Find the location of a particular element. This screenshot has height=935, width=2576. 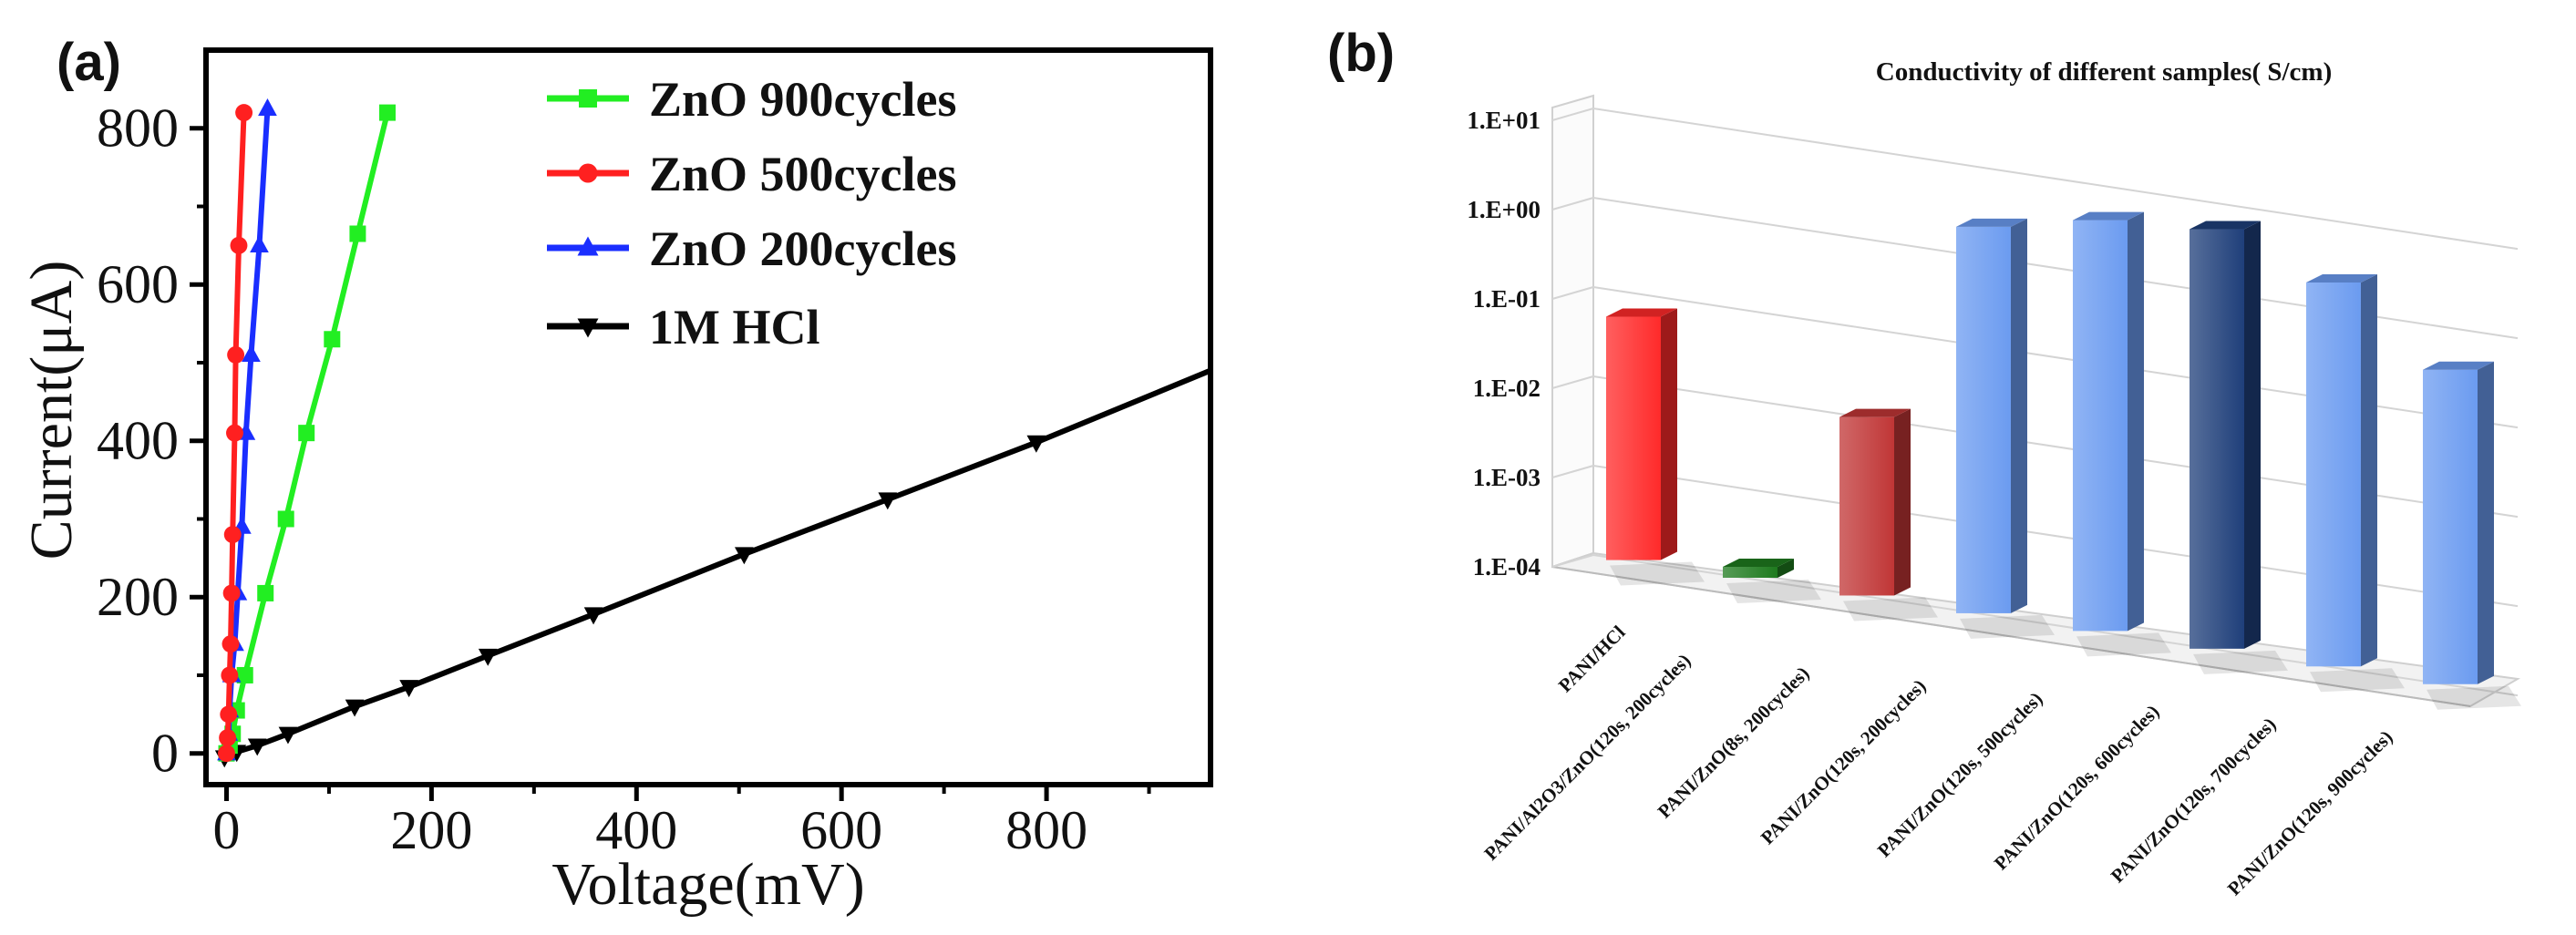

bar-pani-zno-120s-500cycles is located at coordinates (2122, 434).